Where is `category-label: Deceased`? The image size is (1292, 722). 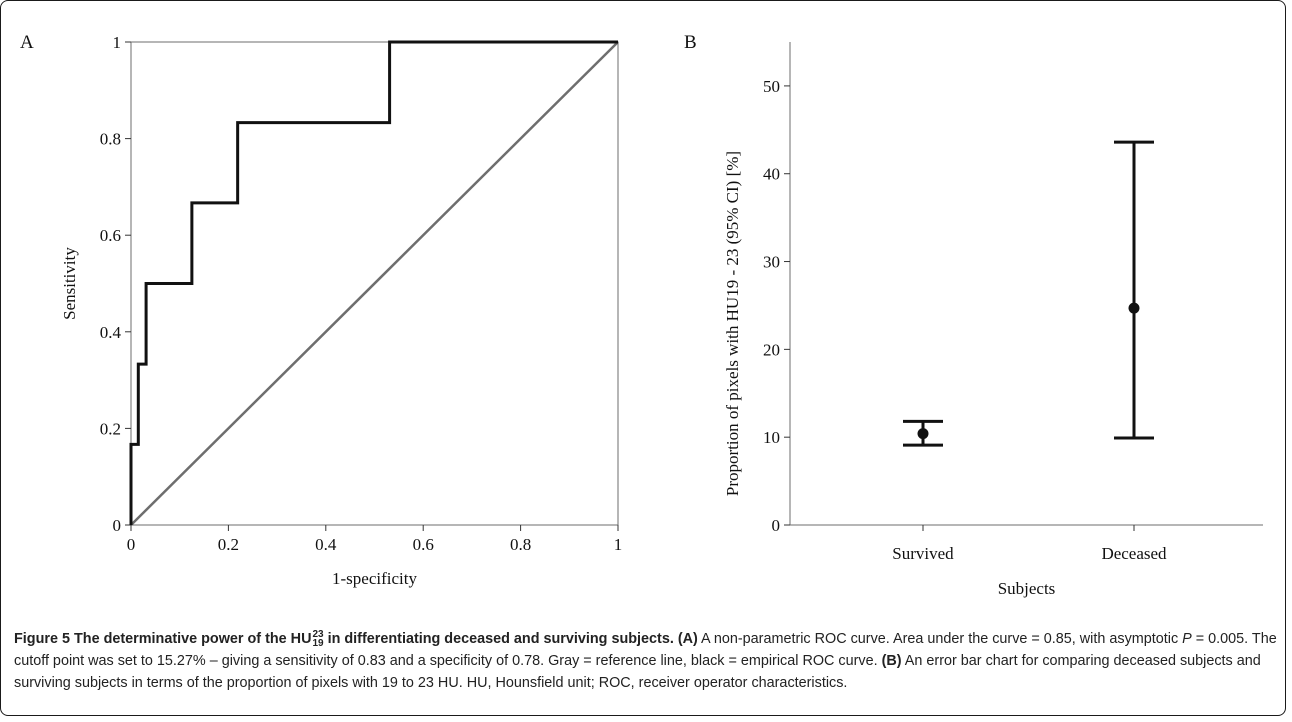 category-label: Deceased is located at coordinates (1134, 553).